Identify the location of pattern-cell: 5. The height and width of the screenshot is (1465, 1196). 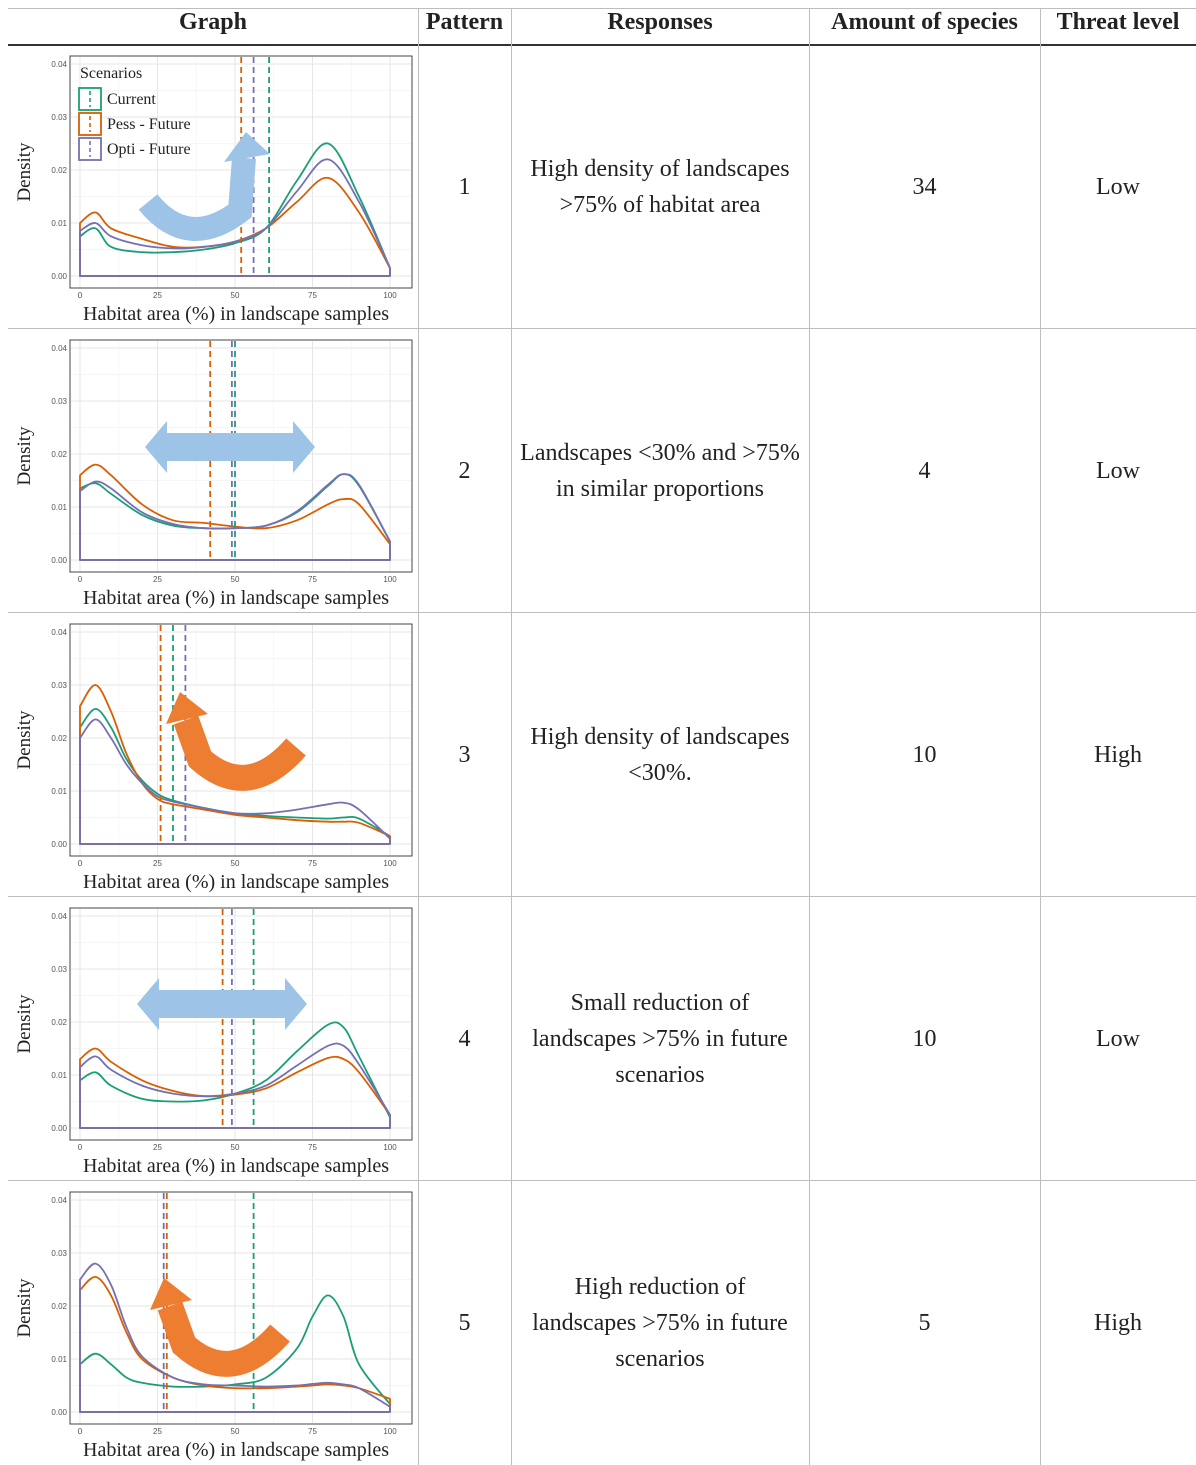
(464, 1323).